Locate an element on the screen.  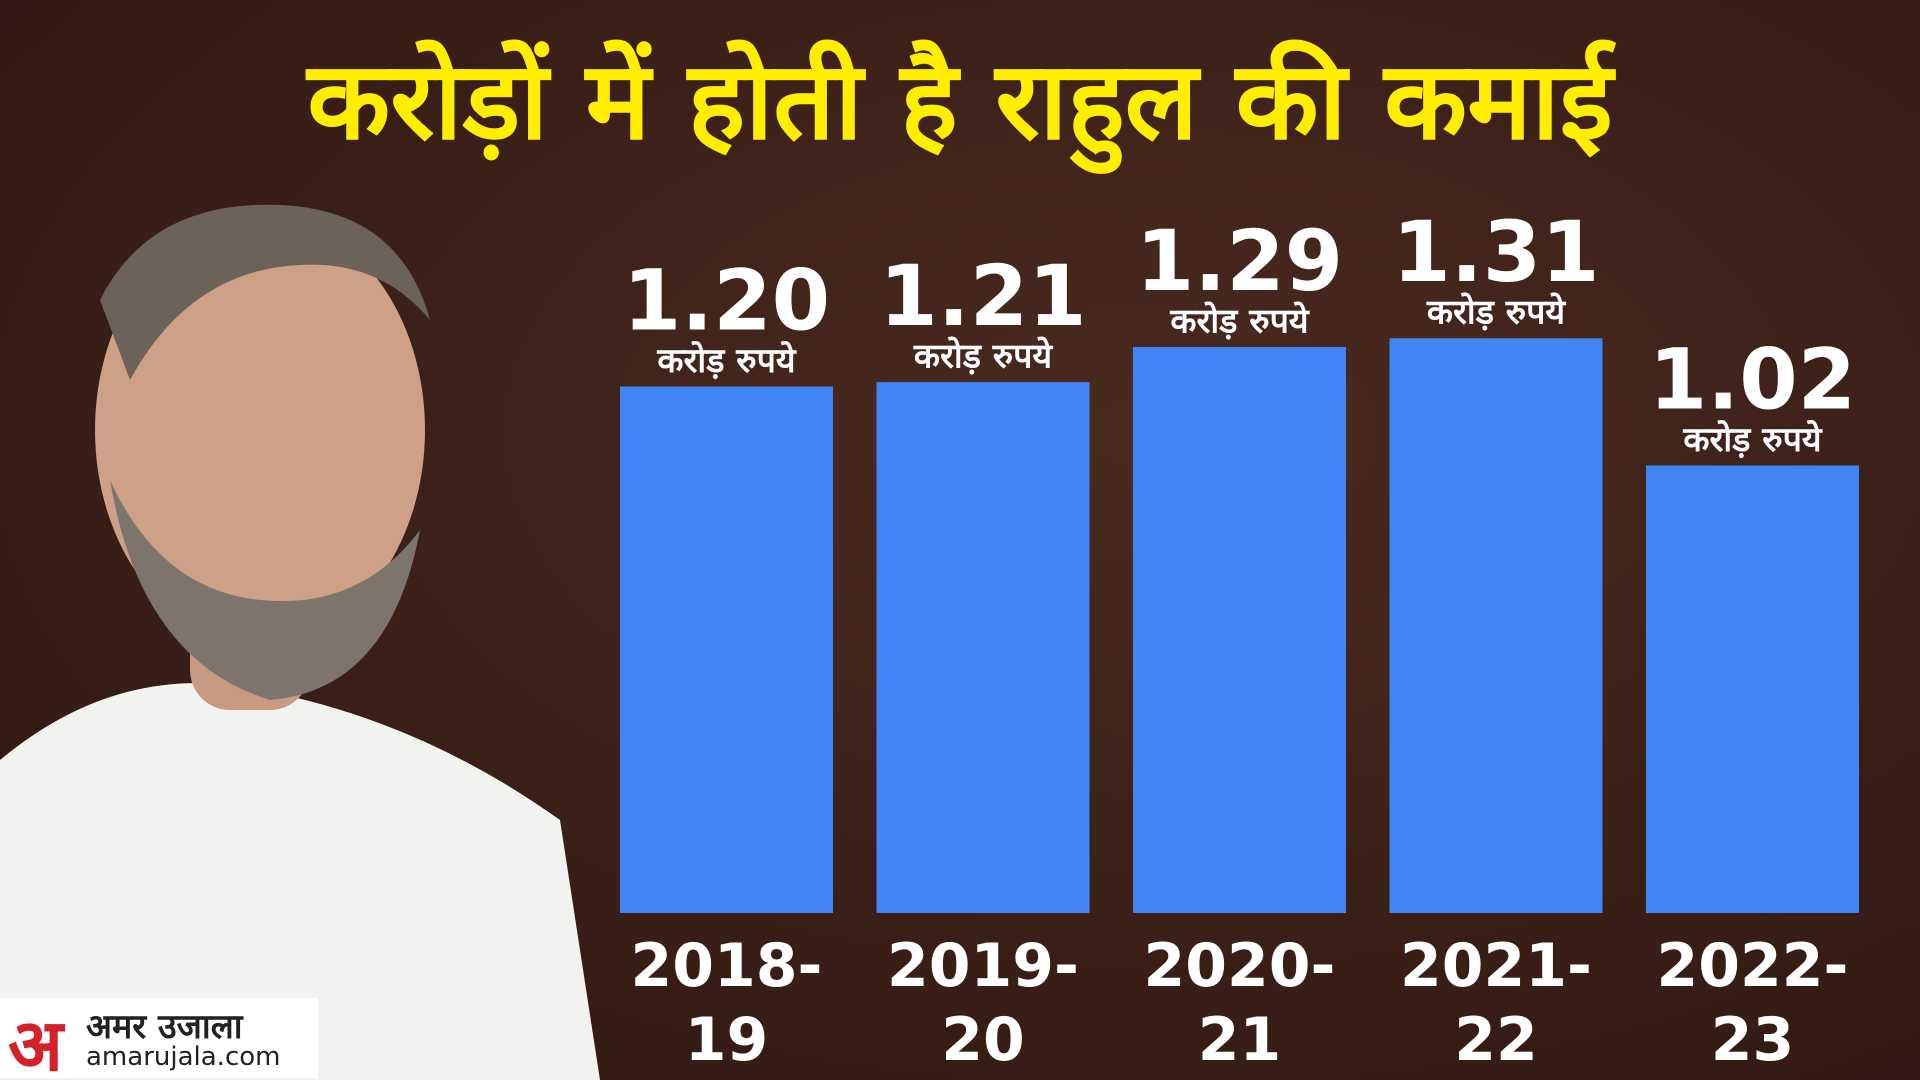
value-label: 1.21 is located at coordinates (982, 296).